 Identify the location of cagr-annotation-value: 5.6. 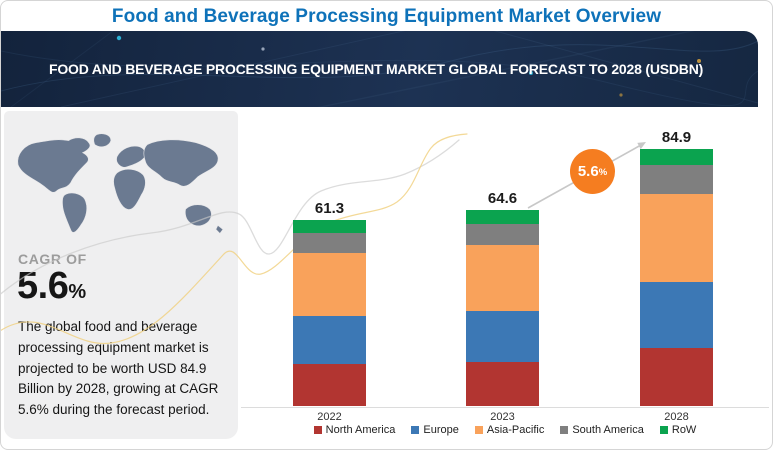
(588, 171).